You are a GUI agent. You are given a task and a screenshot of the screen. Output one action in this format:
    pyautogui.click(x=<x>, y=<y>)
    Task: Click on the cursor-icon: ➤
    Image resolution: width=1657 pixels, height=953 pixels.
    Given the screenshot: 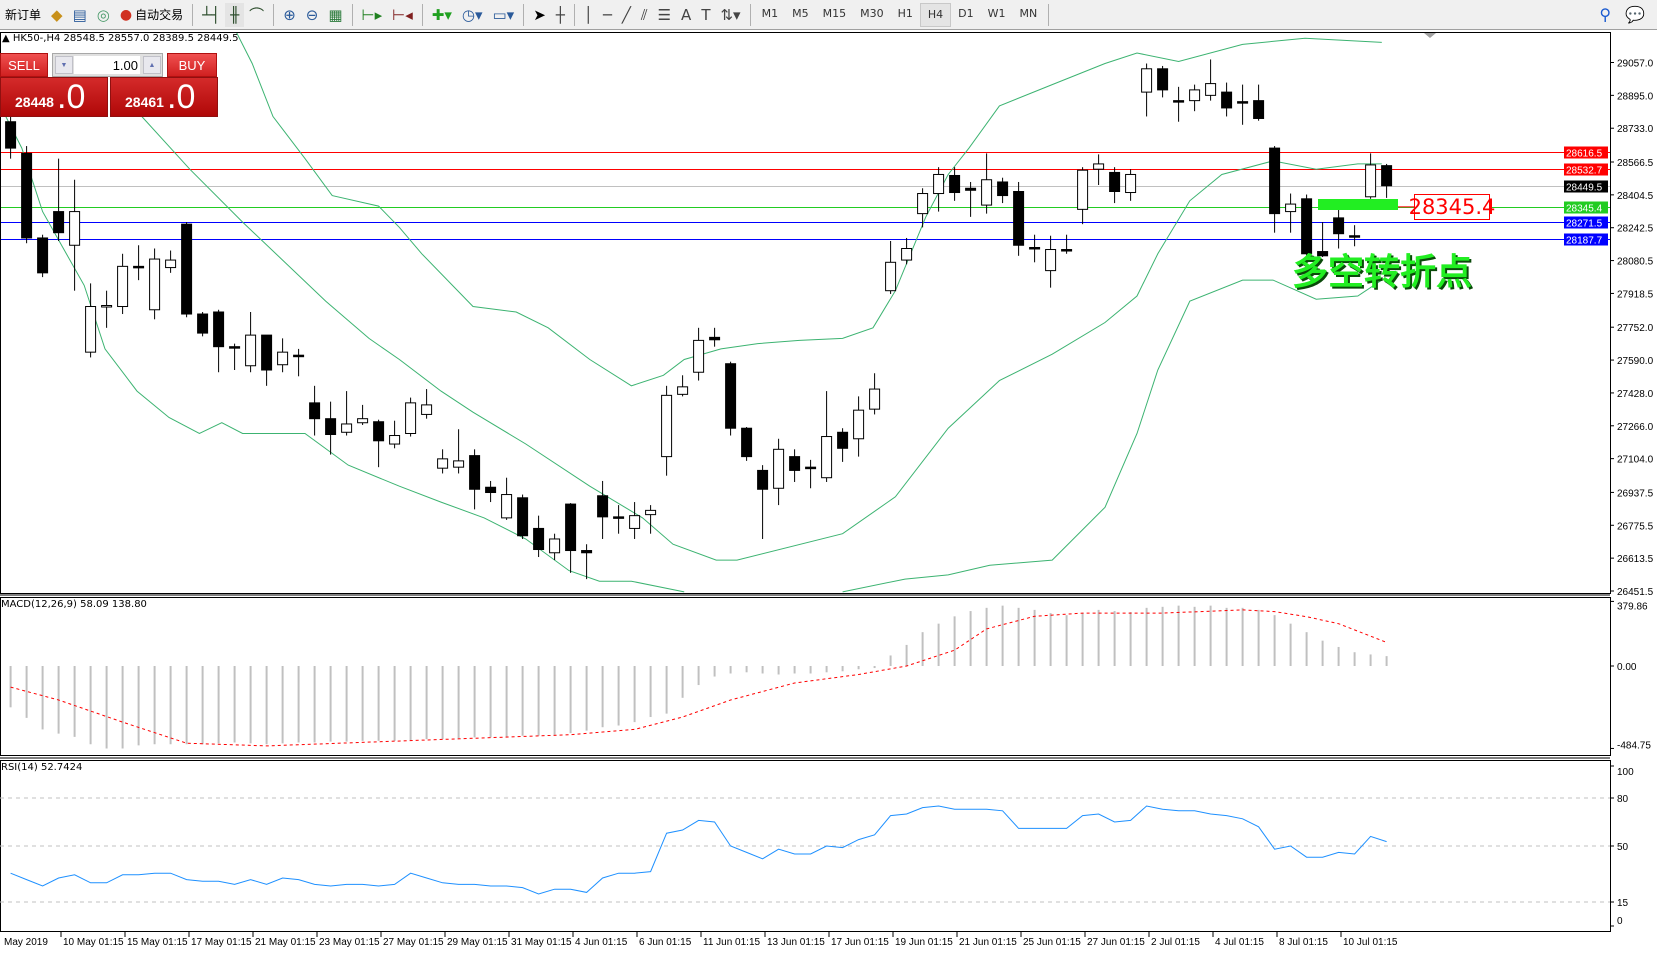 What is the action you would take?
    pyautogui.click(x=539, y=14)
    